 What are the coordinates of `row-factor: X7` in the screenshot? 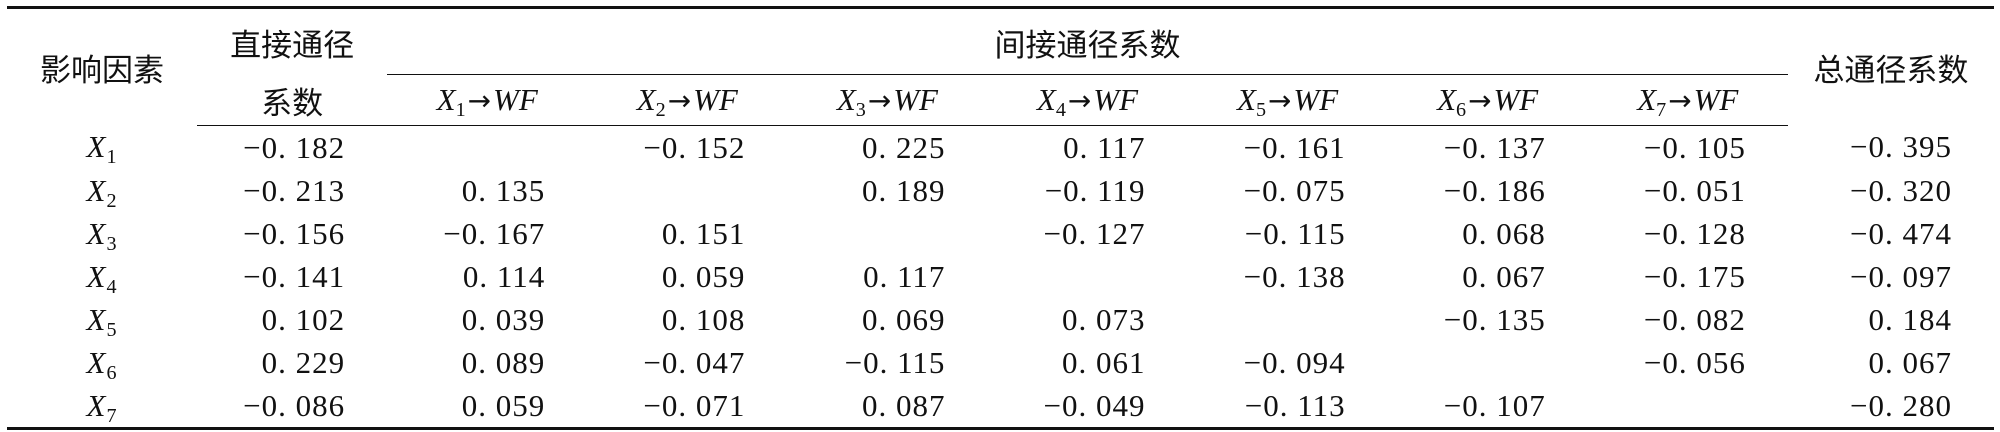 It's located at (102, 407).